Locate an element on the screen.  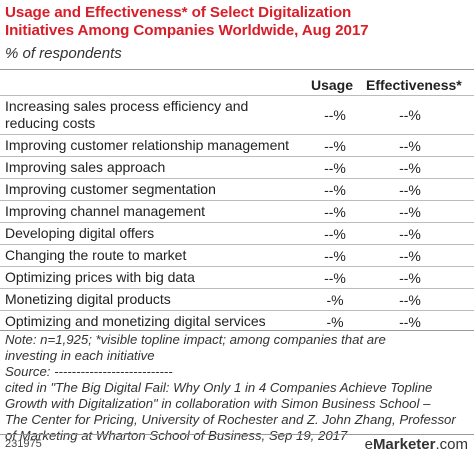
chart-id: 231975 is located at coordinates (23, 444).